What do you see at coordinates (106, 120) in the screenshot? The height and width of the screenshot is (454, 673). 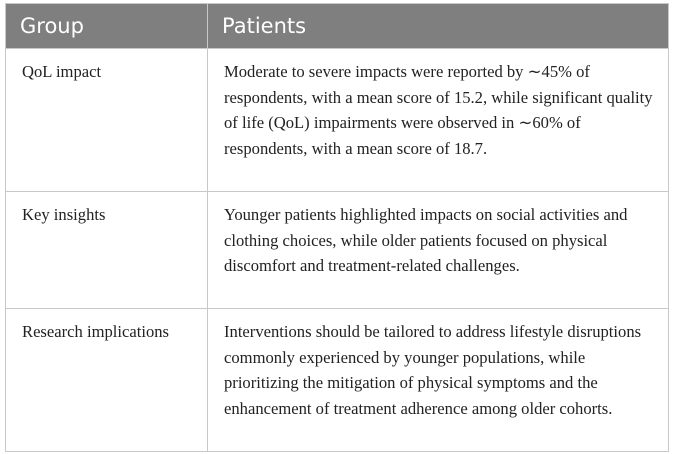 I see `group-cell: QoL impact` at bounding box center [106, 120].